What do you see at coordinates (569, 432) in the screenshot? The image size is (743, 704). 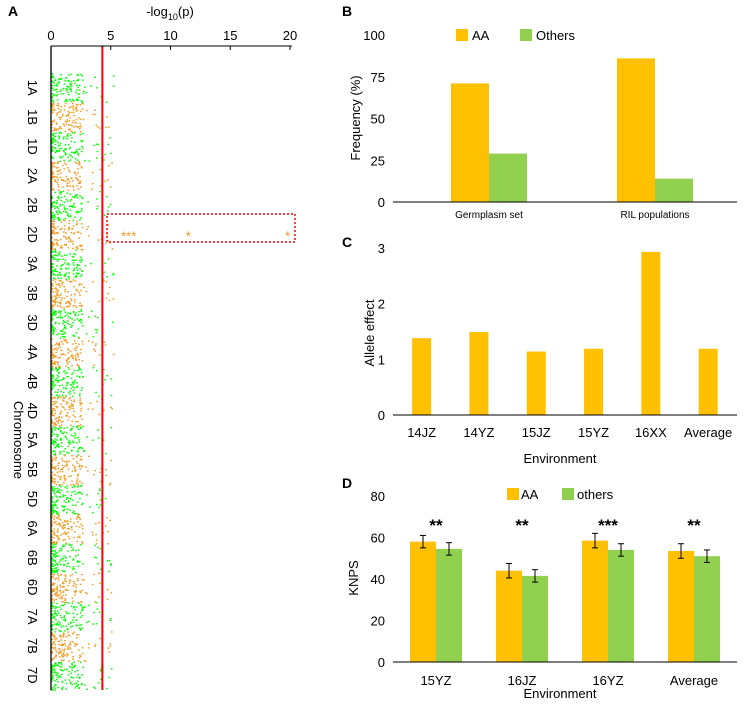 I see `allele-x-labels: 14JZ 14YZ 15JZ 15YZ 16XX Average` at bounding box center [569, 432].